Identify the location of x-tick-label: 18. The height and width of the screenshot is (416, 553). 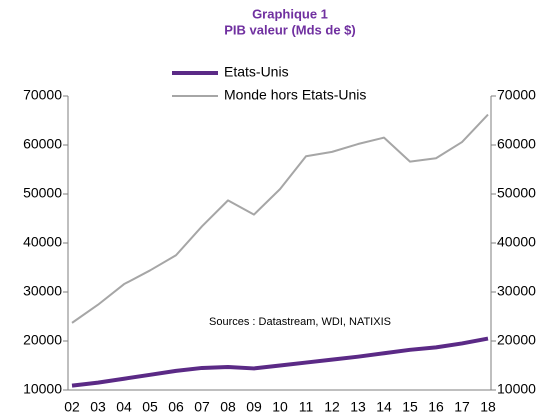
(488, 407).